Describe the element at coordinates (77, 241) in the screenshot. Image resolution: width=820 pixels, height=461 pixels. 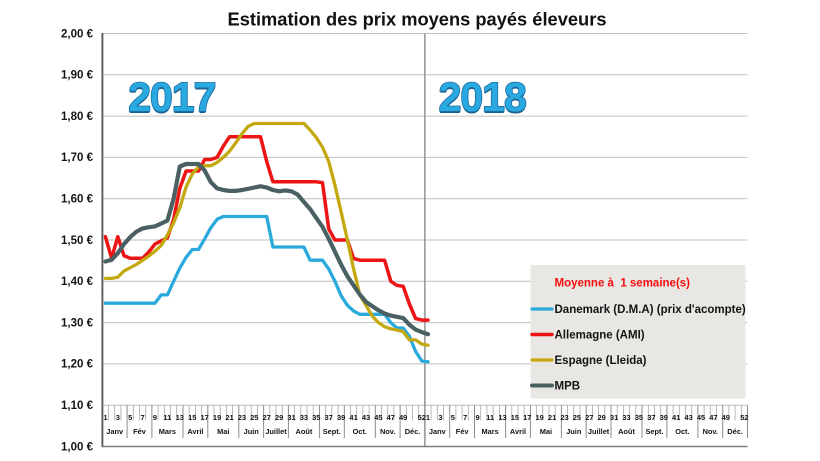
I see `svg-text: 1,50 €` at that location.